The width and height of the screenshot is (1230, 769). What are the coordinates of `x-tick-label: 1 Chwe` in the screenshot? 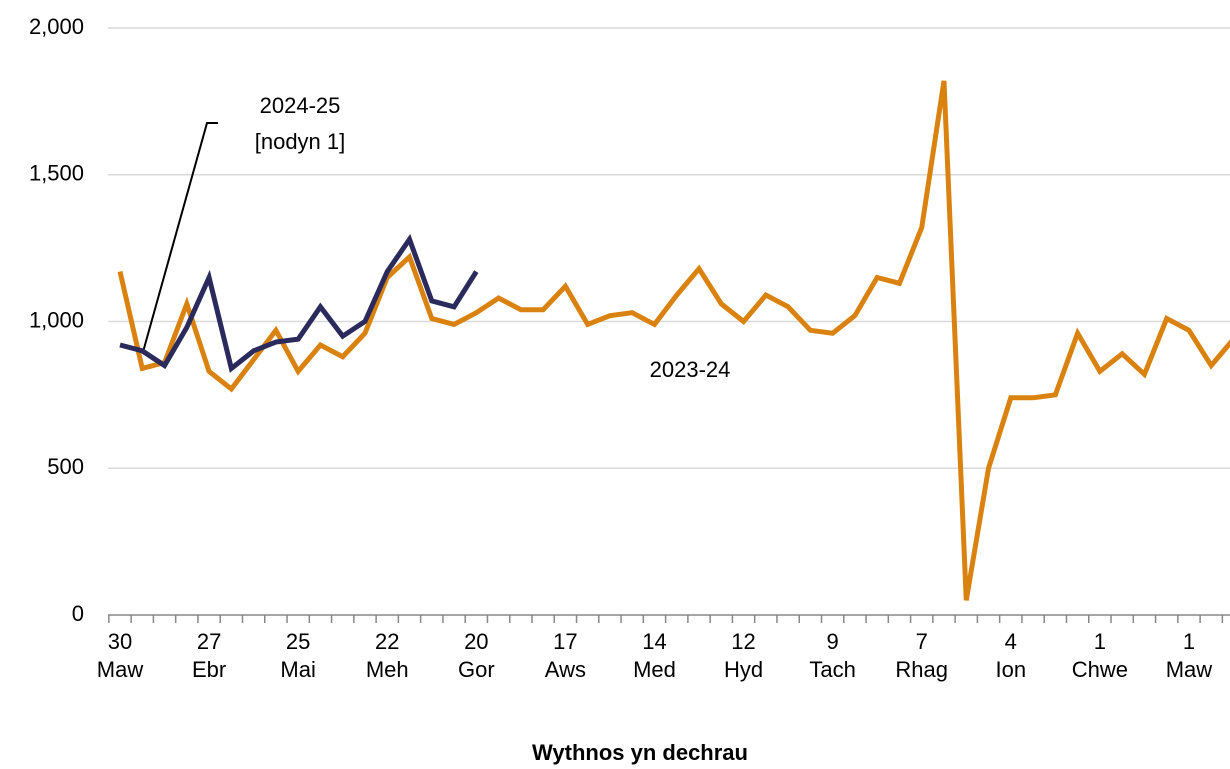 It's located at (1099, 655).